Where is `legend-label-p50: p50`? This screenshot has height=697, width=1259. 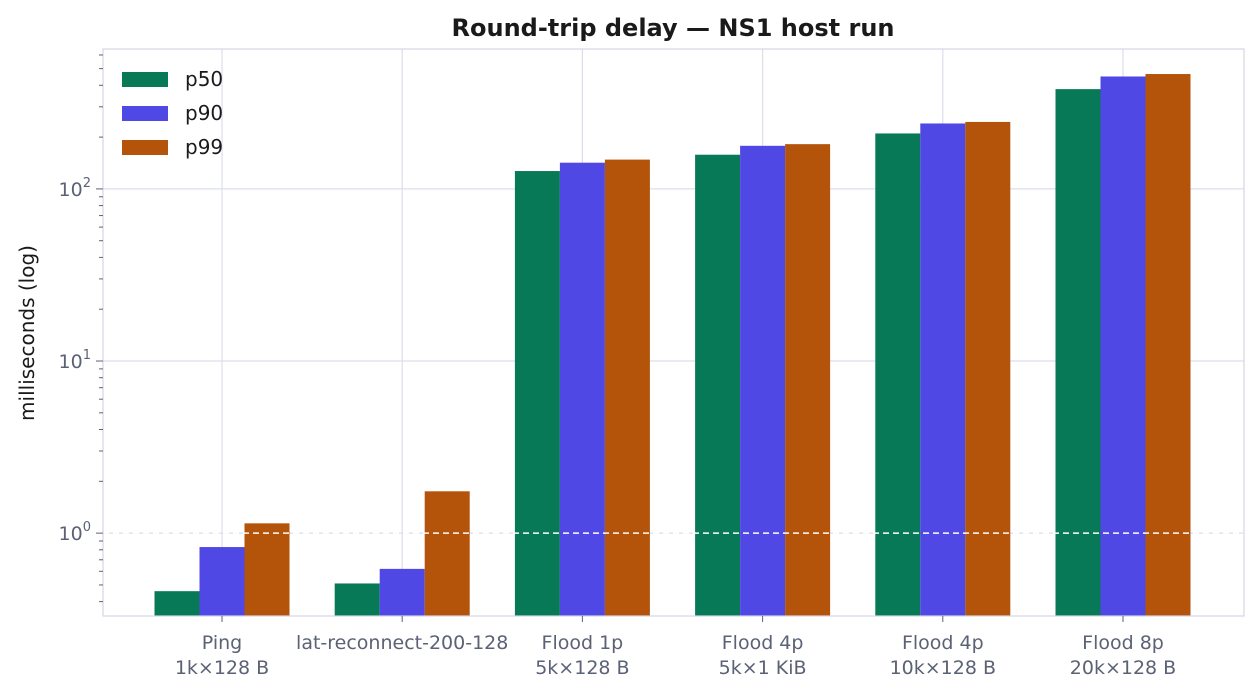
legend-label-p50: p50 is located at coordinates (204, 79).